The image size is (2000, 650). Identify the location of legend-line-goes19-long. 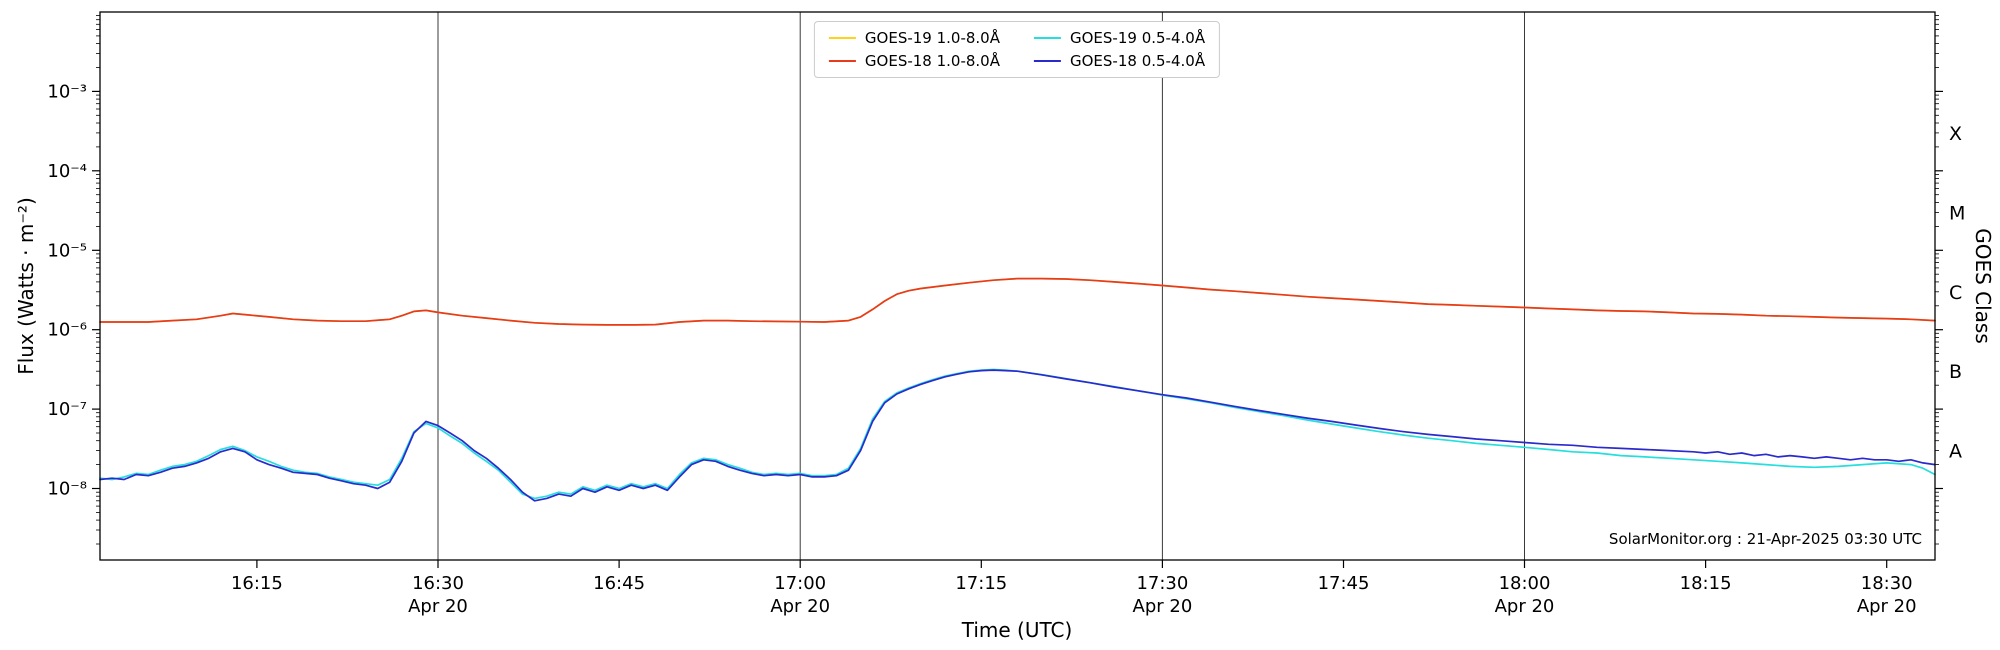
(842, 38).